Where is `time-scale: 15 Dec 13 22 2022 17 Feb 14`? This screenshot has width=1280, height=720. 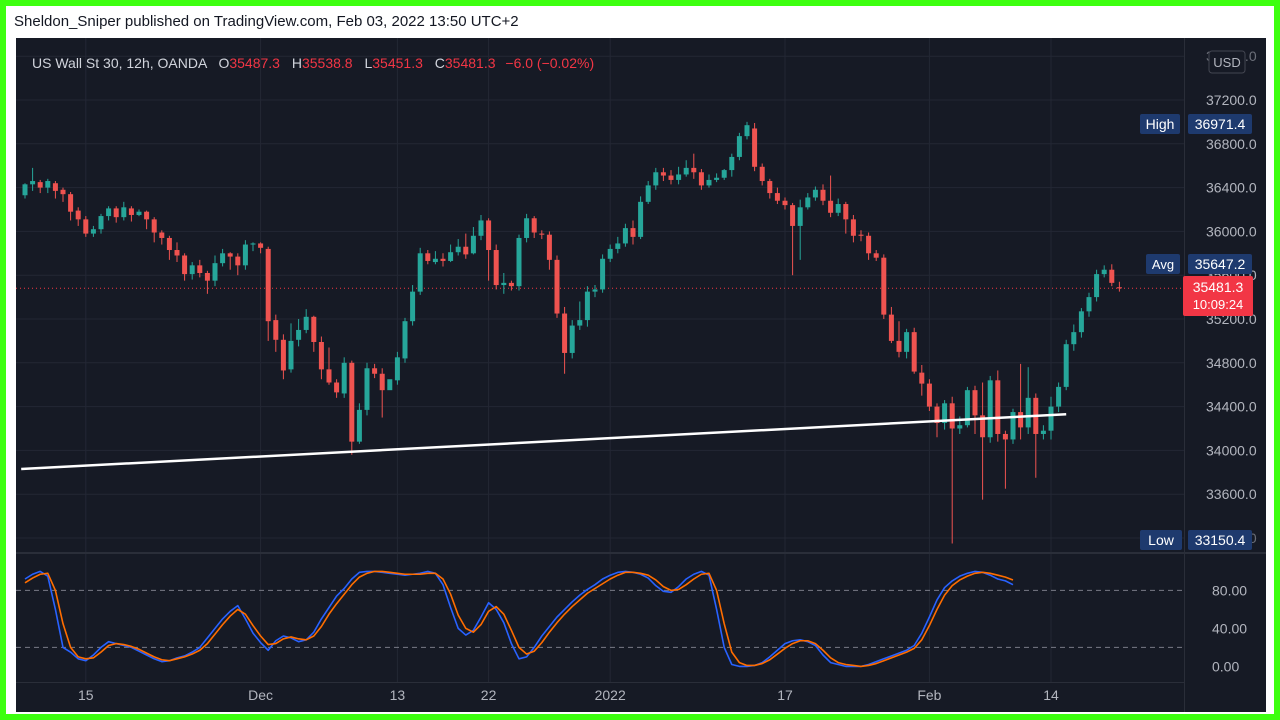
time-scale: 15 Dec 13 22 2022 17 Feb 14 is located at coordinates (568, 695).